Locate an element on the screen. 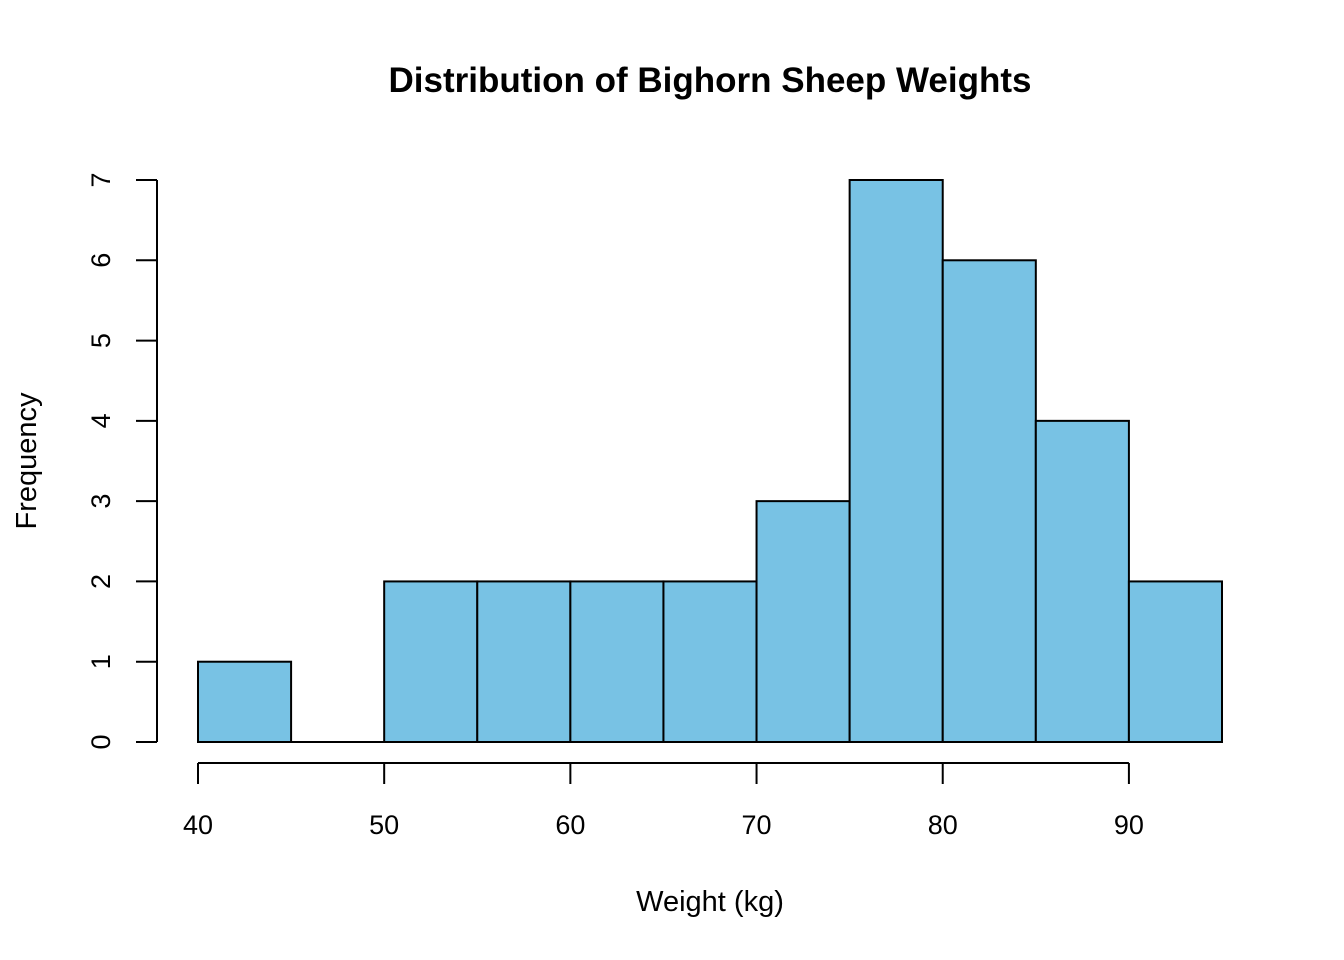 The height and width of the screenshot is (960, 1344). y-tick-label: 7 is located at coordinates (101, 179).